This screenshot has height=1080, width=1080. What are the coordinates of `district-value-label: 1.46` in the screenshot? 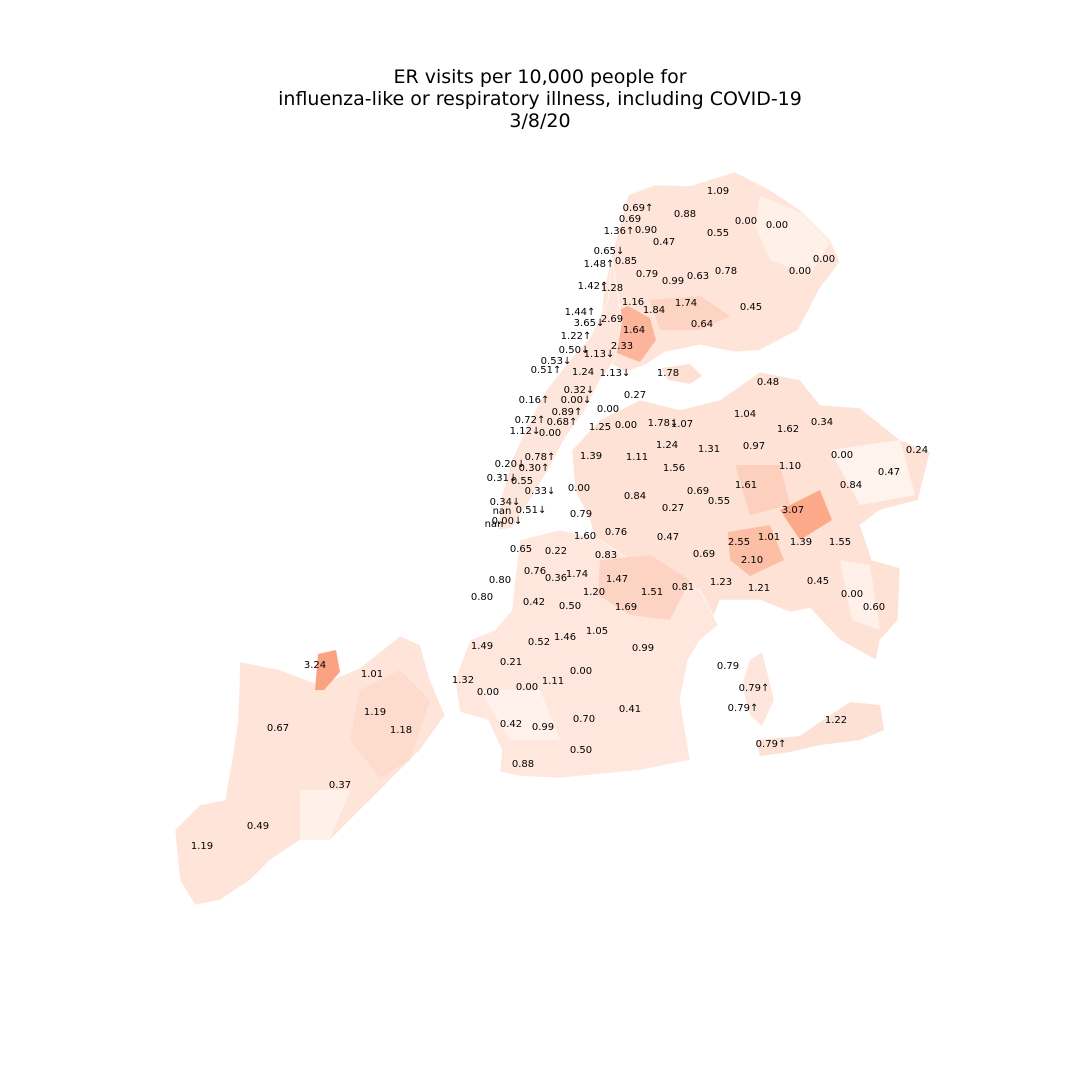 It's located at (565, 637).